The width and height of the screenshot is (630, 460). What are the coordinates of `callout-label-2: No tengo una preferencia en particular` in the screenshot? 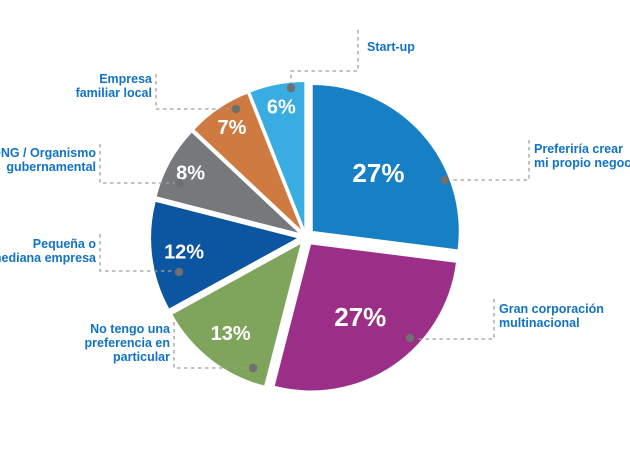 It's located at (128, 343).